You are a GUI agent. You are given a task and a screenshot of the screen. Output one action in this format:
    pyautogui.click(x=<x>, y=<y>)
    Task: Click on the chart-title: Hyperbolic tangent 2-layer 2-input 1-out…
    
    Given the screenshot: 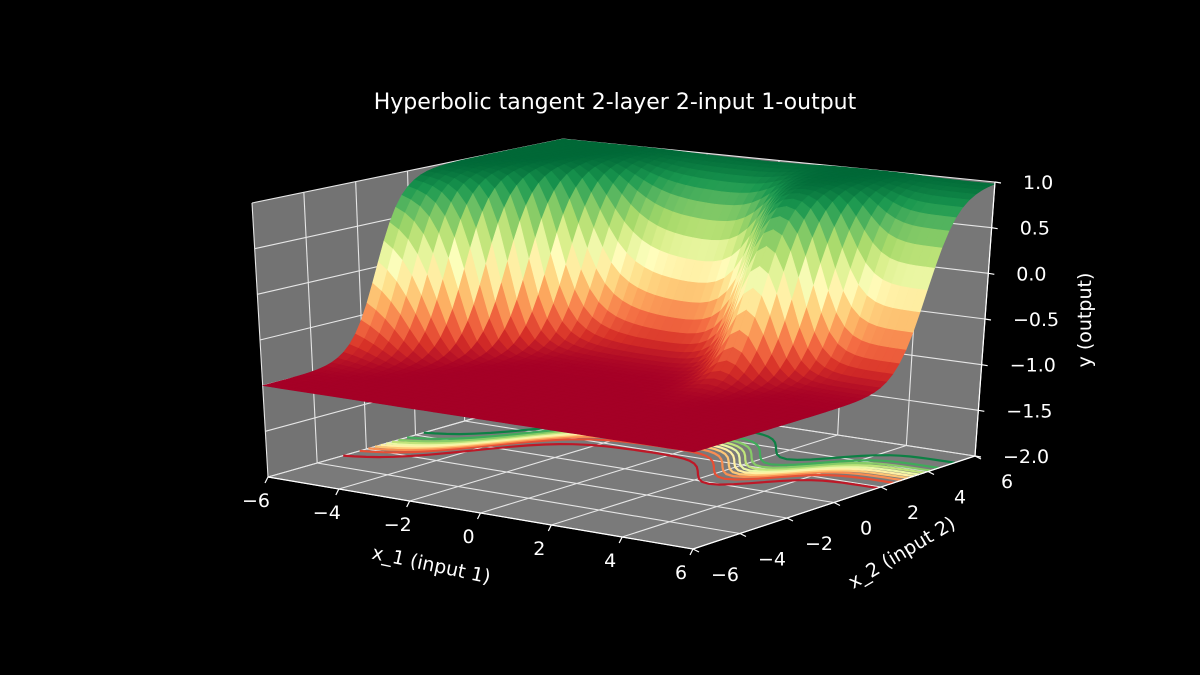 What is the action you would take?
    pyautogui.click(x=615, y=102)
    